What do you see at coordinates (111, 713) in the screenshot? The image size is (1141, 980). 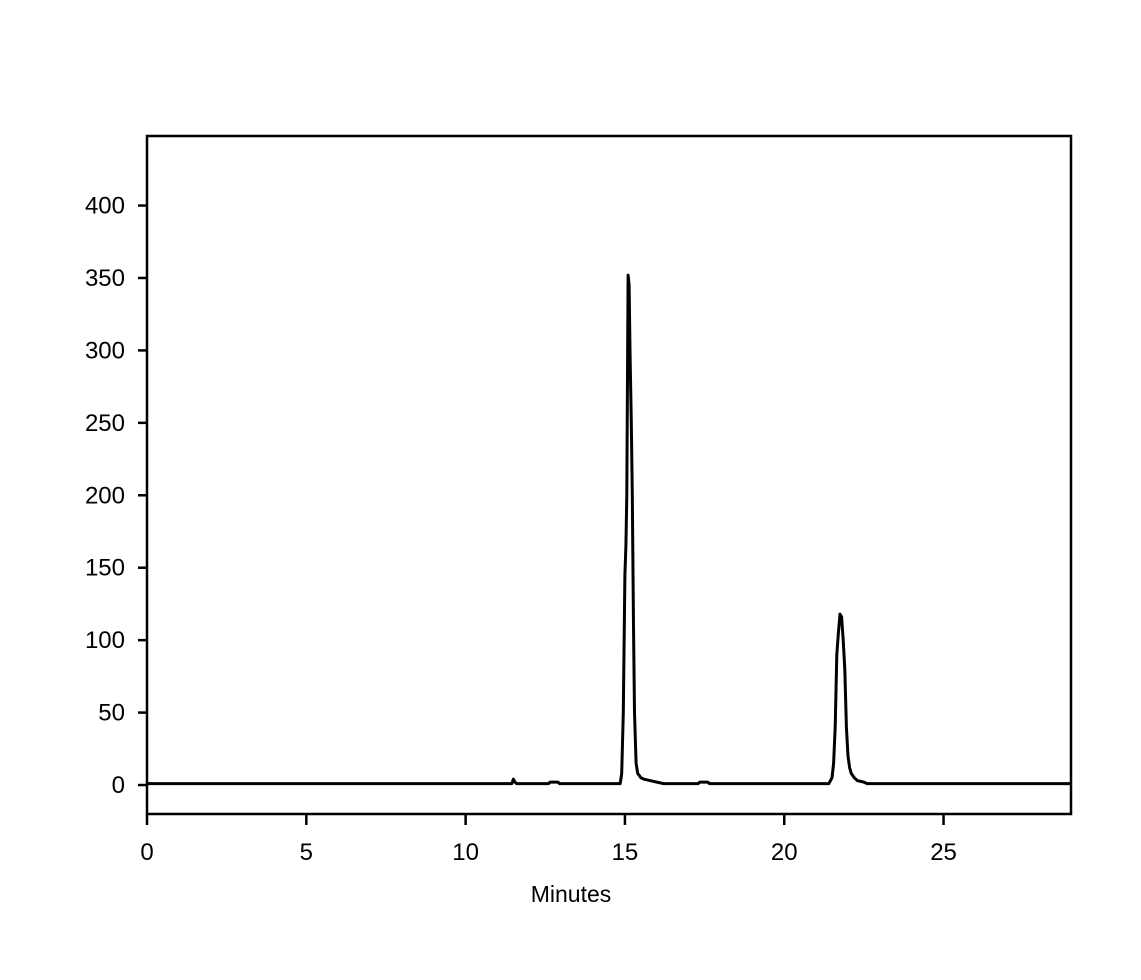 I see `y-tick-label: 50` at bounding box center [111, 713].